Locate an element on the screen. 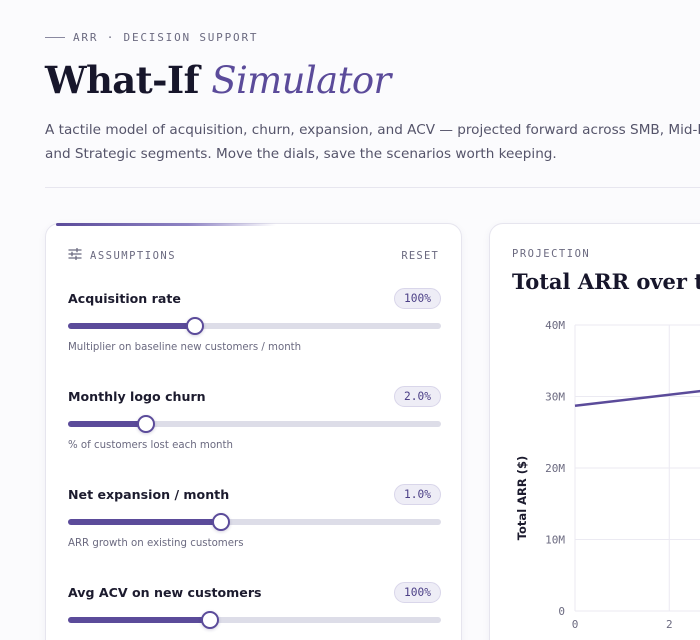 This screenshot has height=640, width=700. projection-title: Total ARR over tim is located at coordinates (606, 281).